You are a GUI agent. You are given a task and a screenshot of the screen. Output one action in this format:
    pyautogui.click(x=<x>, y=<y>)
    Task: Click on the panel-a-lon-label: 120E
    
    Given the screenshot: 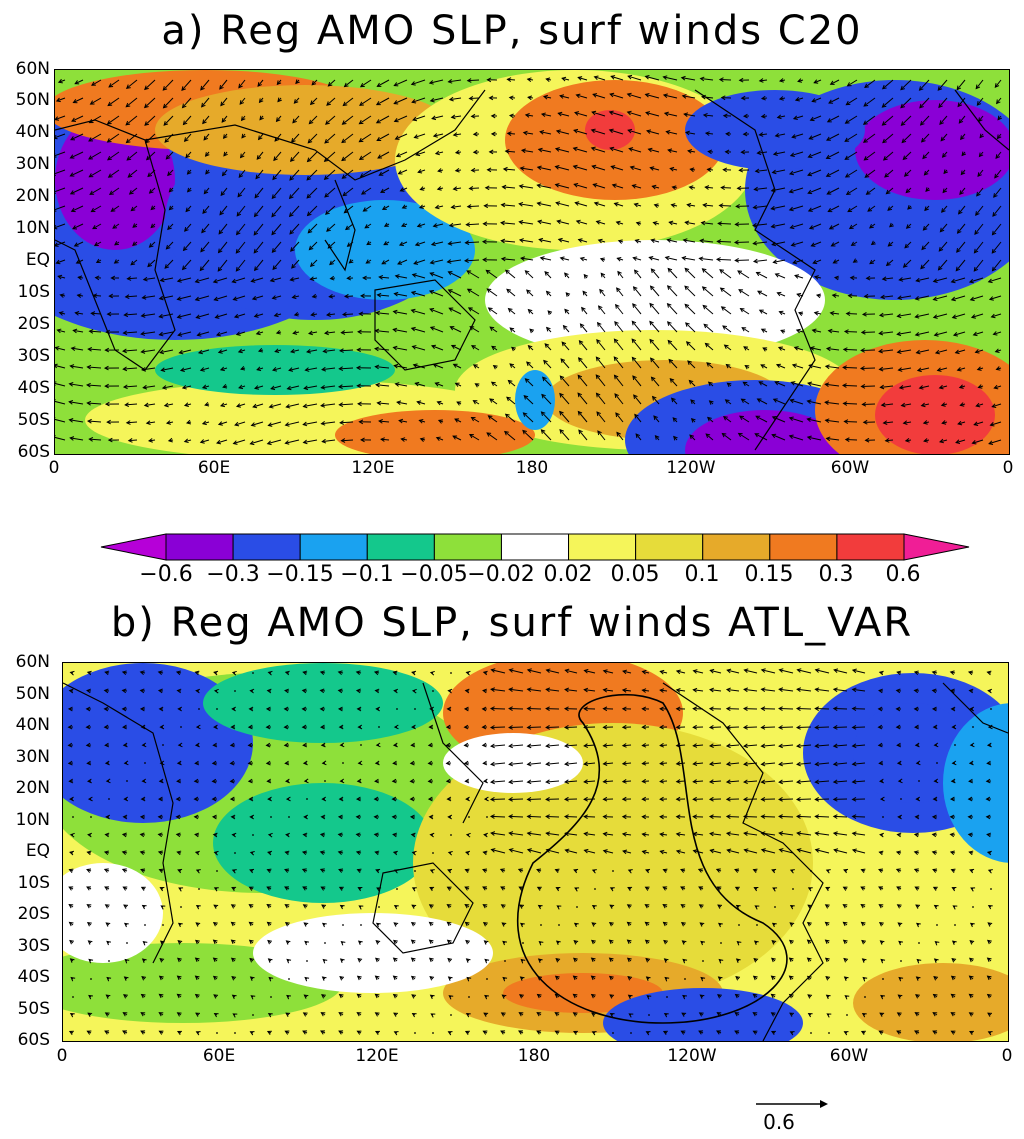 What is the action you would take?
    pyautogui.click(x=373, y=468)
    